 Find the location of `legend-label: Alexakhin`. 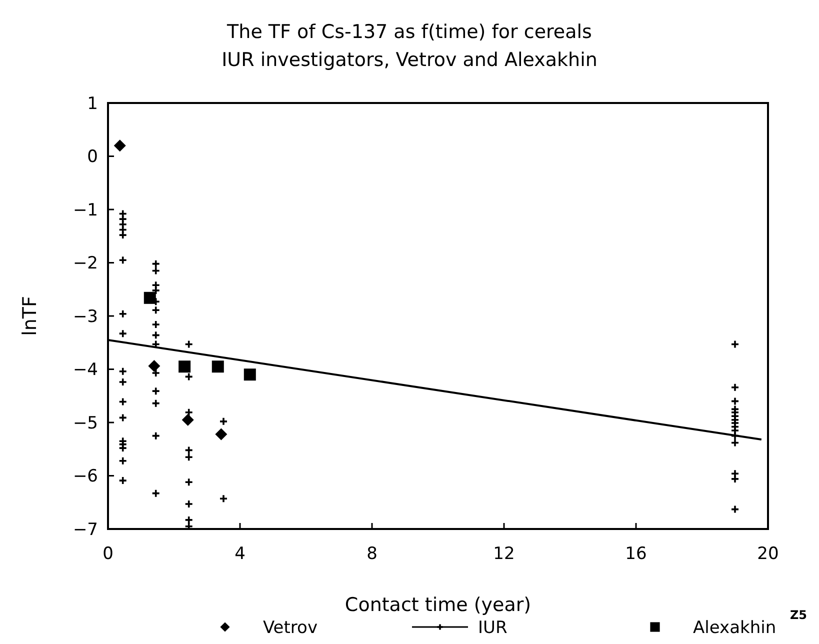

legend-label: Alexakhin is located at coordinates (734, 628).